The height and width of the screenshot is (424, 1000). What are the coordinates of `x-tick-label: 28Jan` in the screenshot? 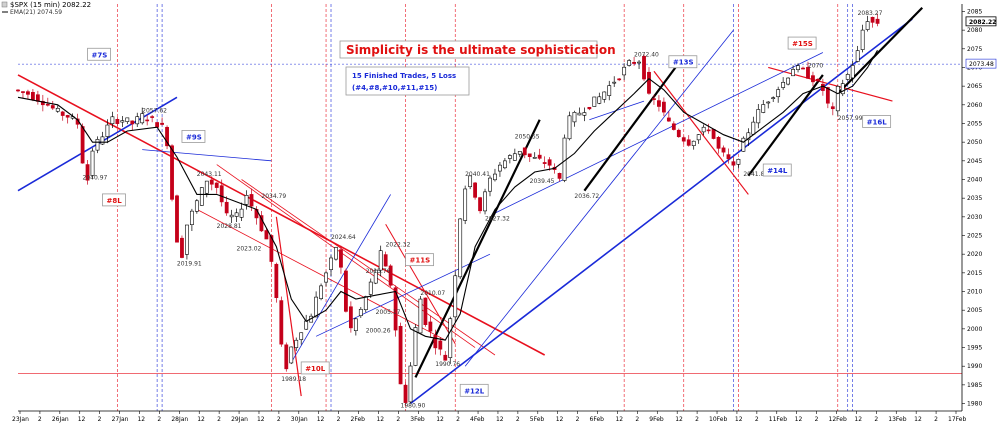 It's located at (179, 419).